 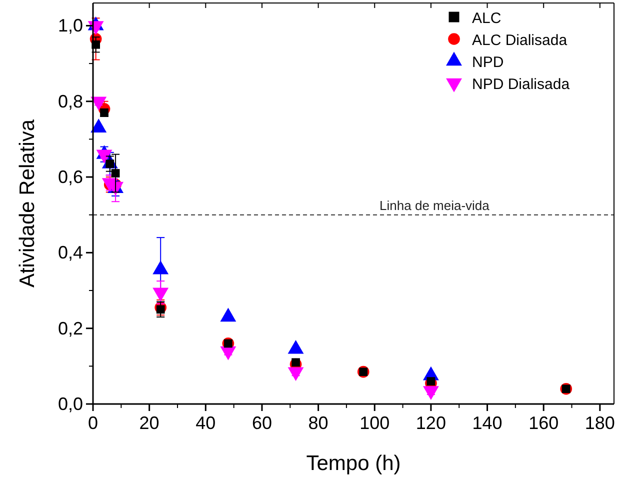 What do you see at coordinates (353, 463) in the screenshot?
I see `x-axis-title: Tempo (h)` at bounding box center [353, 463].